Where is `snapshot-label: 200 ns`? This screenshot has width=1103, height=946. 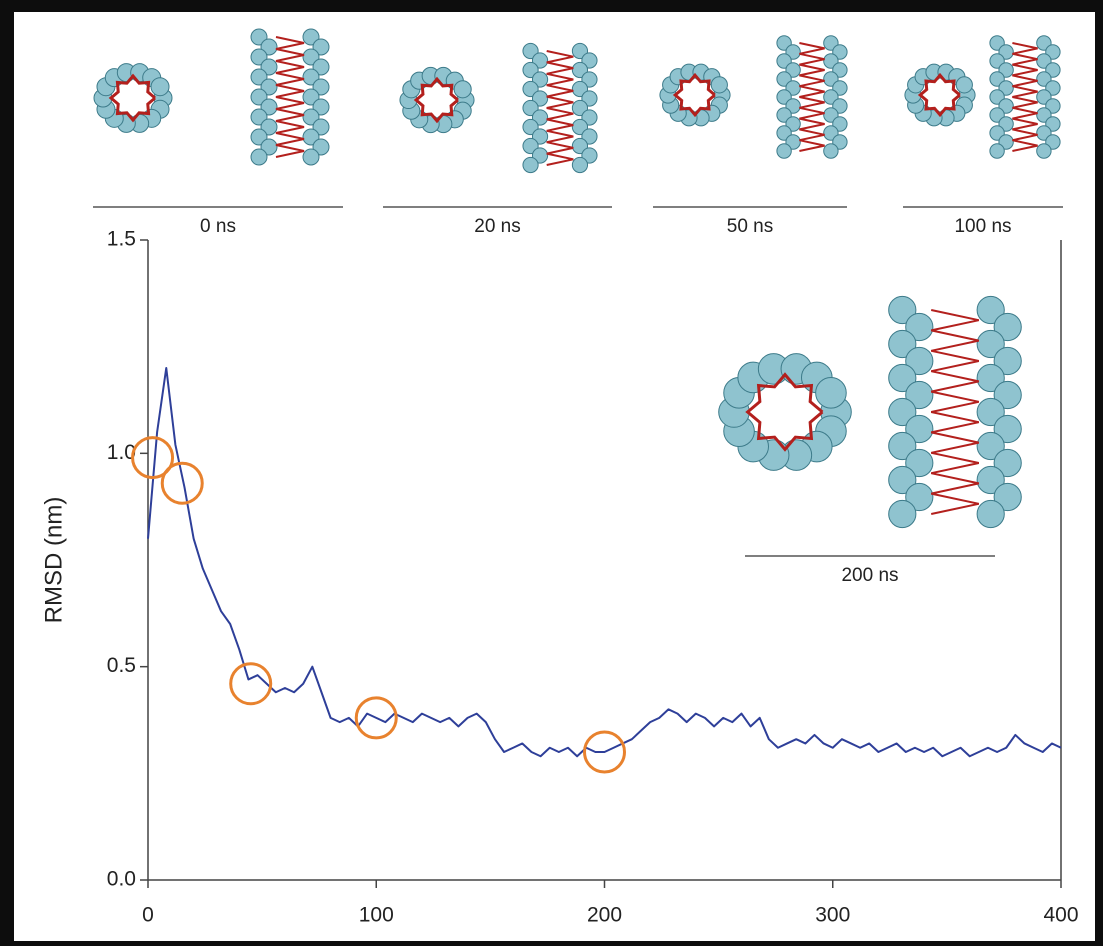 snapshot-label: 200 ns is located at coordinates (869, 575).